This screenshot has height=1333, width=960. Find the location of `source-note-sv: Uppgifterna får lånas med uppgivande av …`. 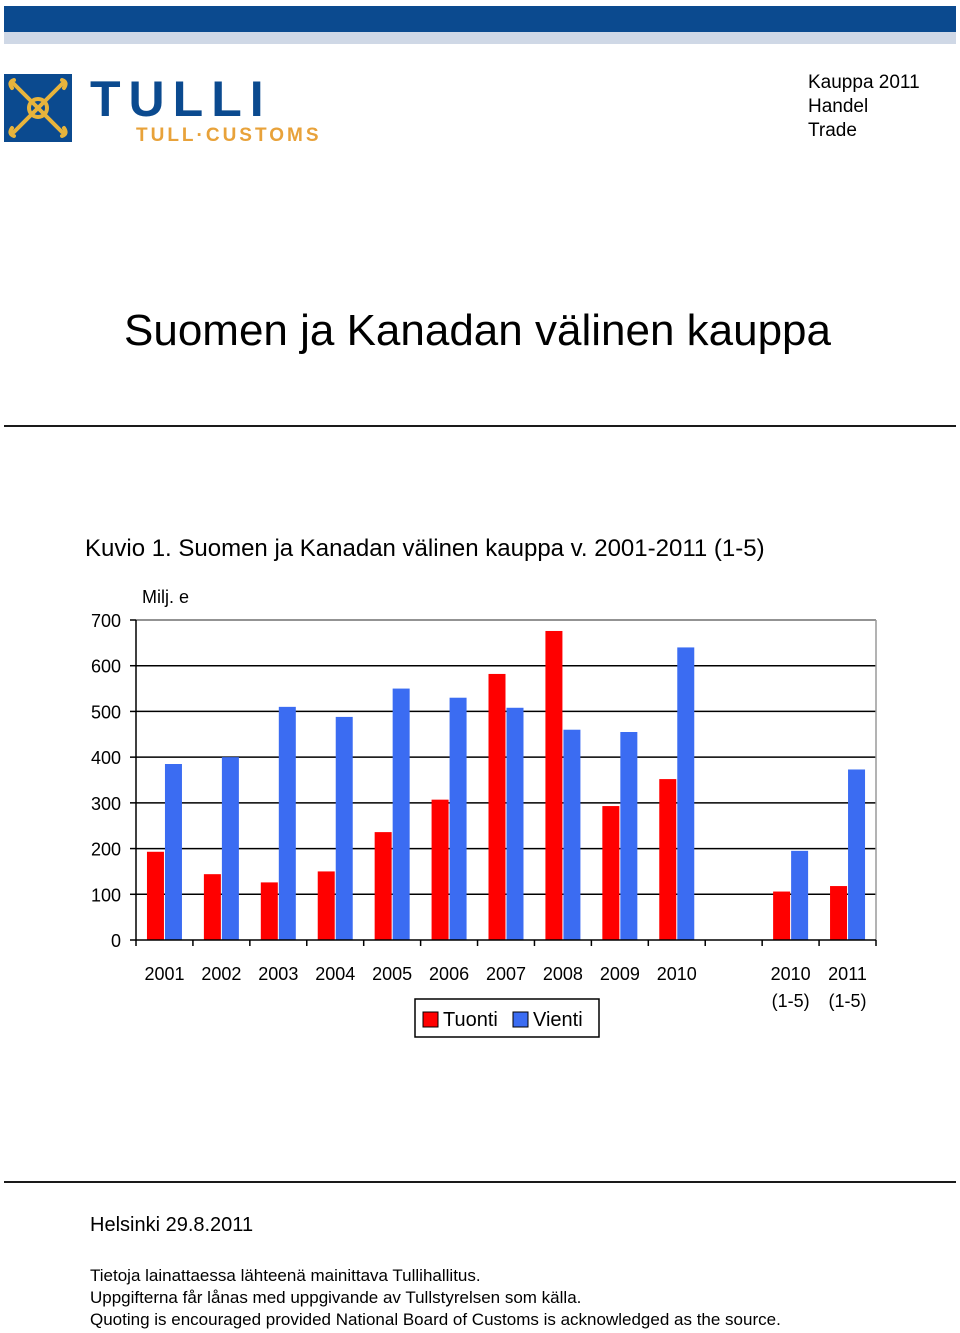

source-note-sv: Uppgifterna får lånas med uppgivande av … is located at coordinates (336, 1297).